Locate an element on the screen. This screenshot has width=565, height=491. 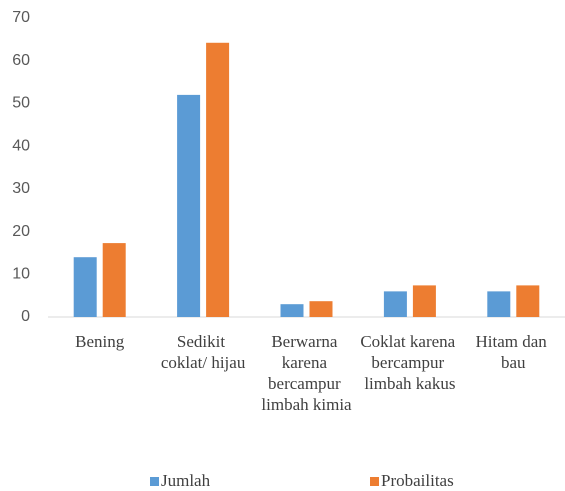
x-tick-label: Coklat karena bercampur limbah kakus is located at coordinates (409, 362).